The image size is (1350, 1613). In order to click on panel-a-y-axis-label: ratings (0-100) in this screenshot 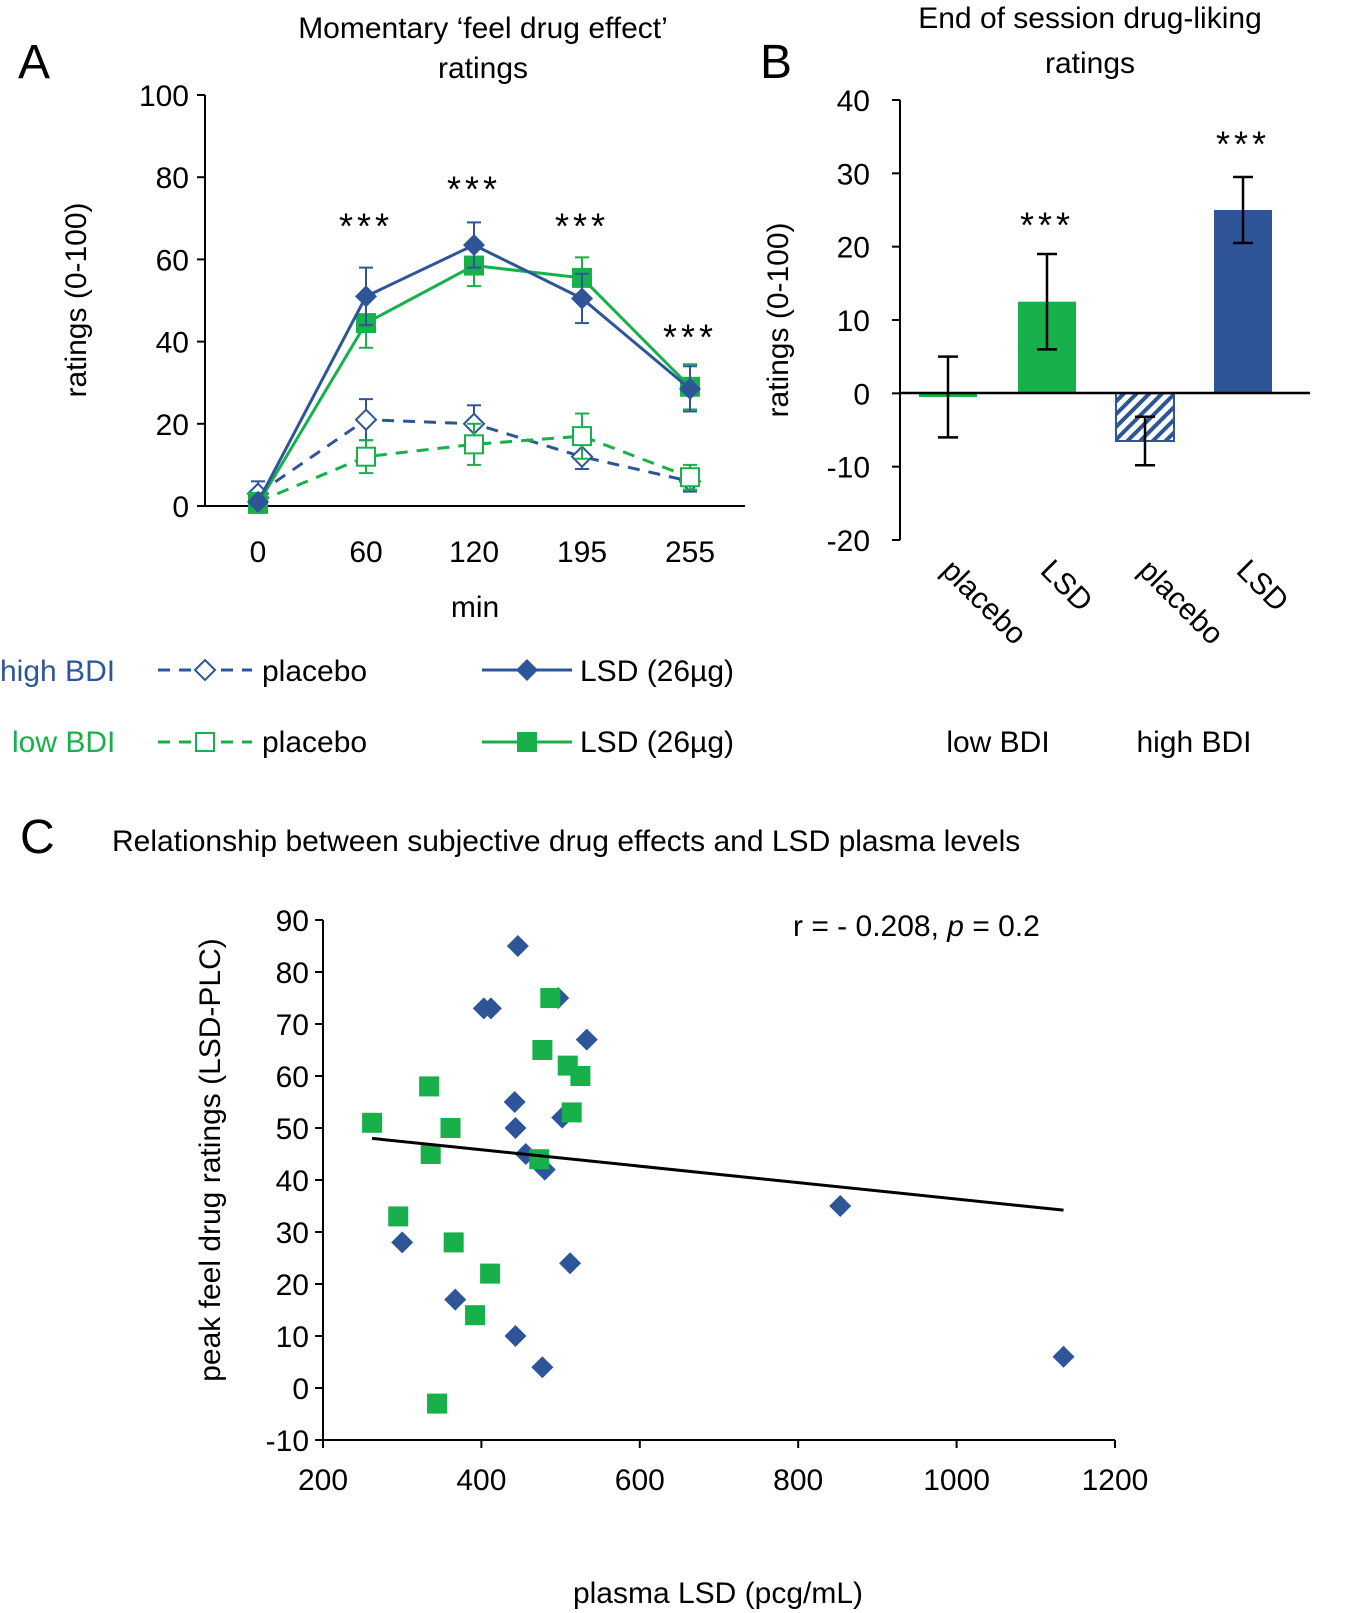, I will do `click(76, 299)`.